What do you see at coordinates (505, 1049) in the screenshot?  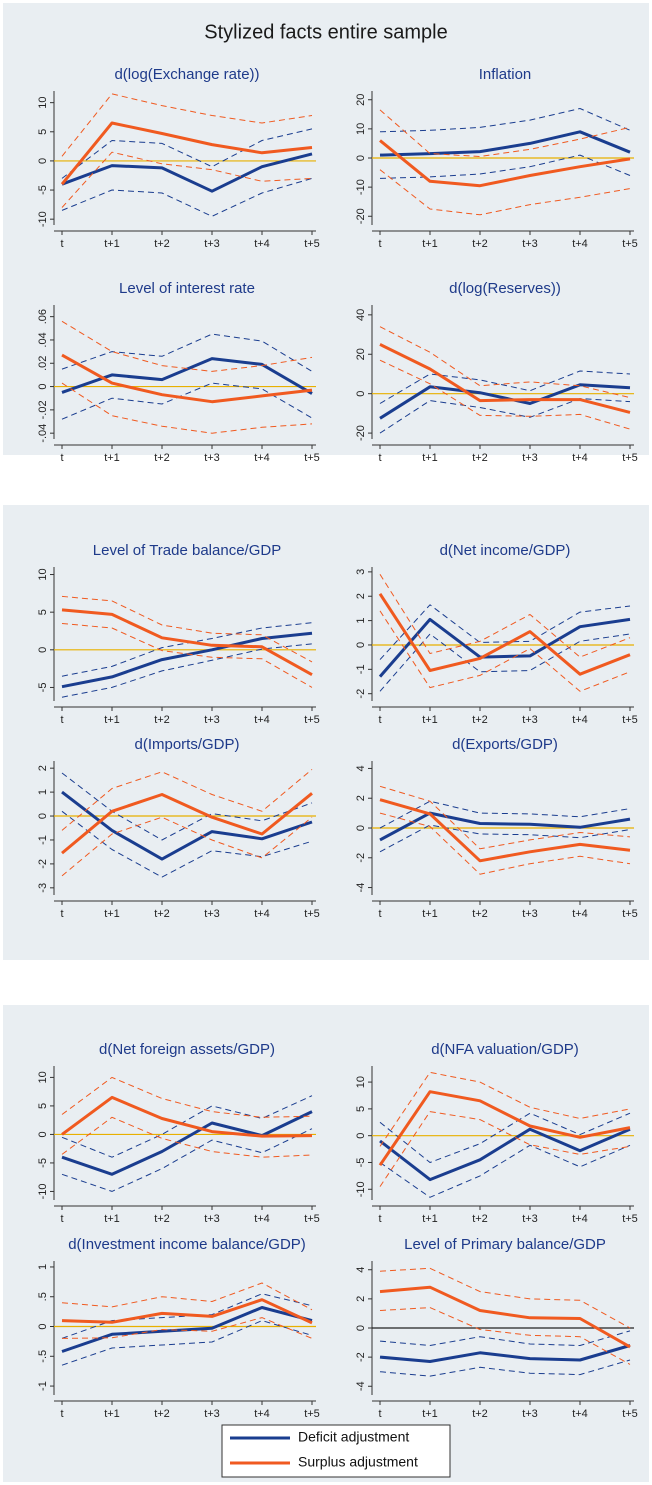 I see `panel-title: d(NFA valuation/GDP)` at bounding box center [505, 1049].